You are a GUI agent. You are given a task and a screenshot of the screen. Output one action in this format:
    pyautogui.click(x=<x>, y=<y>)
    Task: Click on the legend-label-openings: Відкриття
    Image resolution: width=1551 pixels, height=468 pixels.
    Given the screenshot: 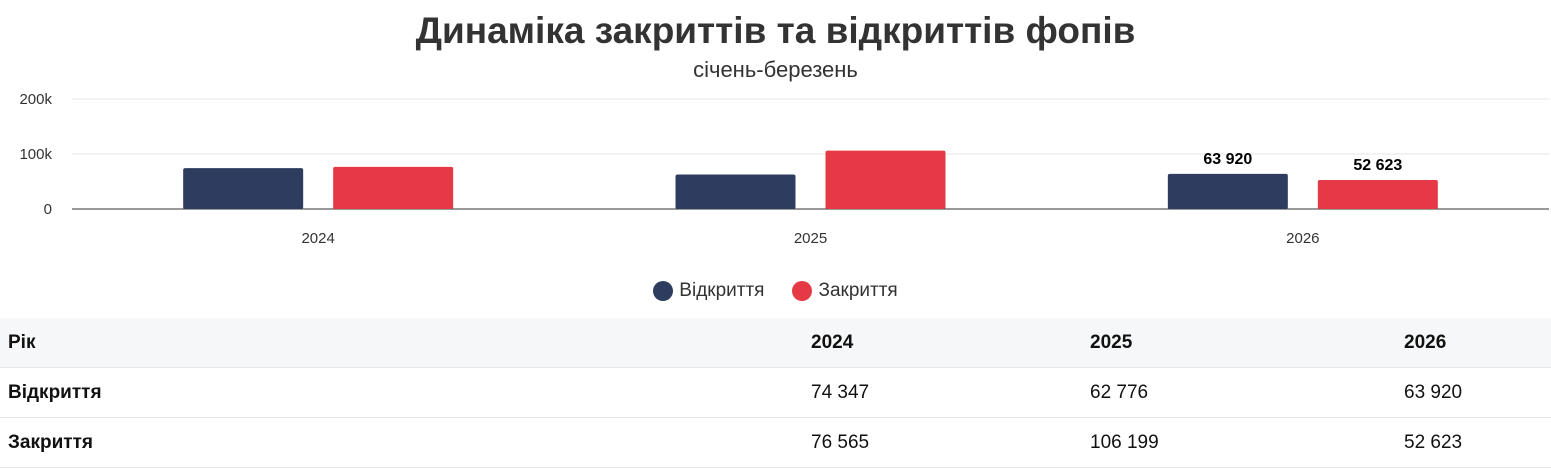 What is the action you would take?
    pyautogui.click(x=722, y=290)
    